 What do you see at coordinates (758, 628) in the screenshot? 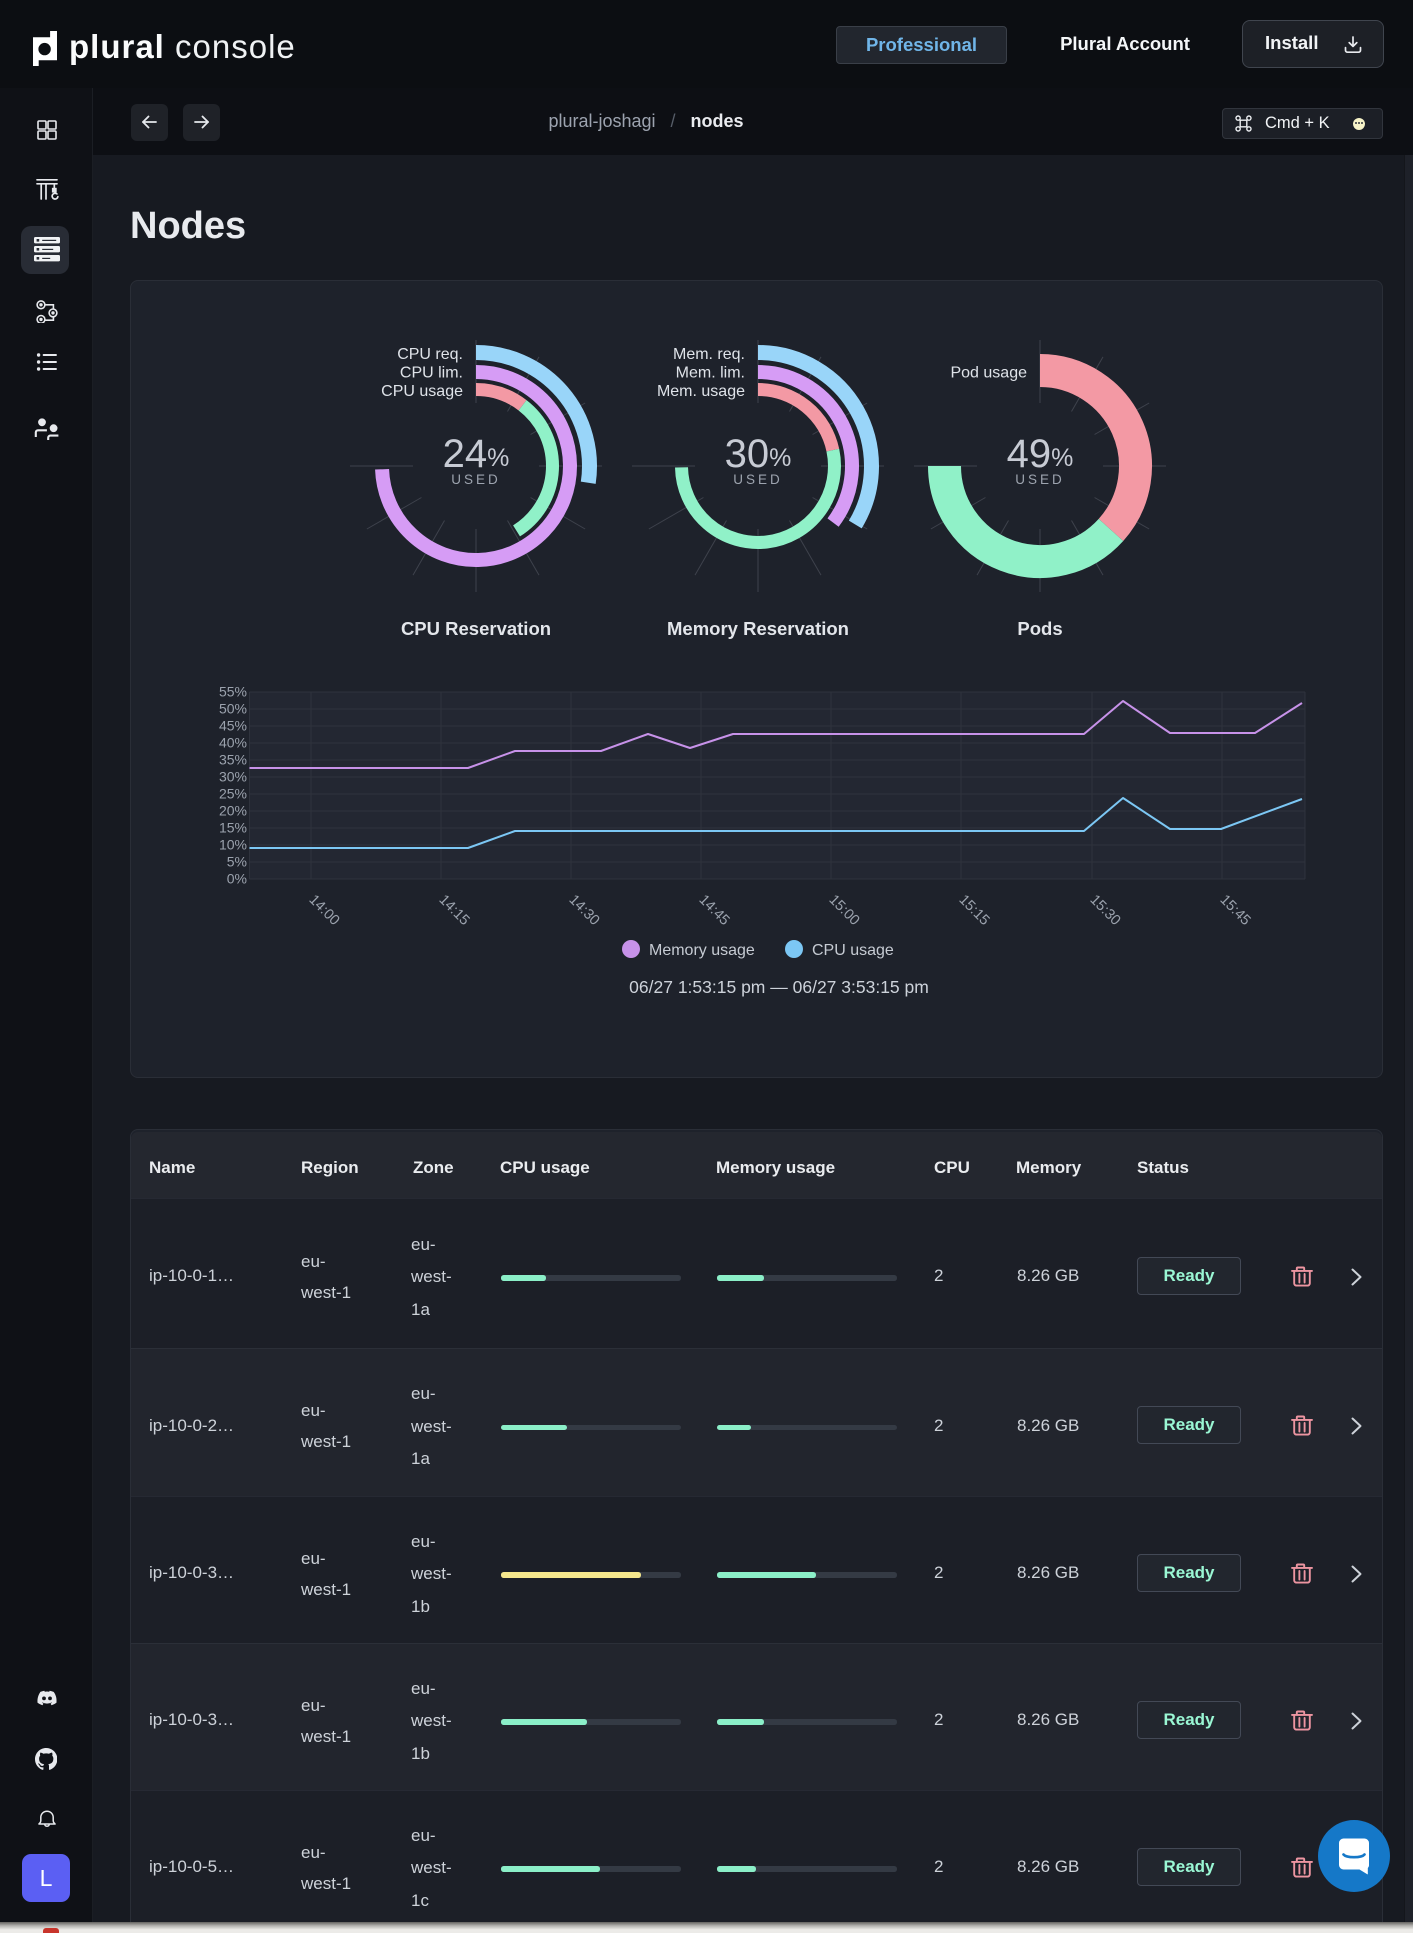
I see `svg-text: Memory Reservation` at bounding box center [758, 628].